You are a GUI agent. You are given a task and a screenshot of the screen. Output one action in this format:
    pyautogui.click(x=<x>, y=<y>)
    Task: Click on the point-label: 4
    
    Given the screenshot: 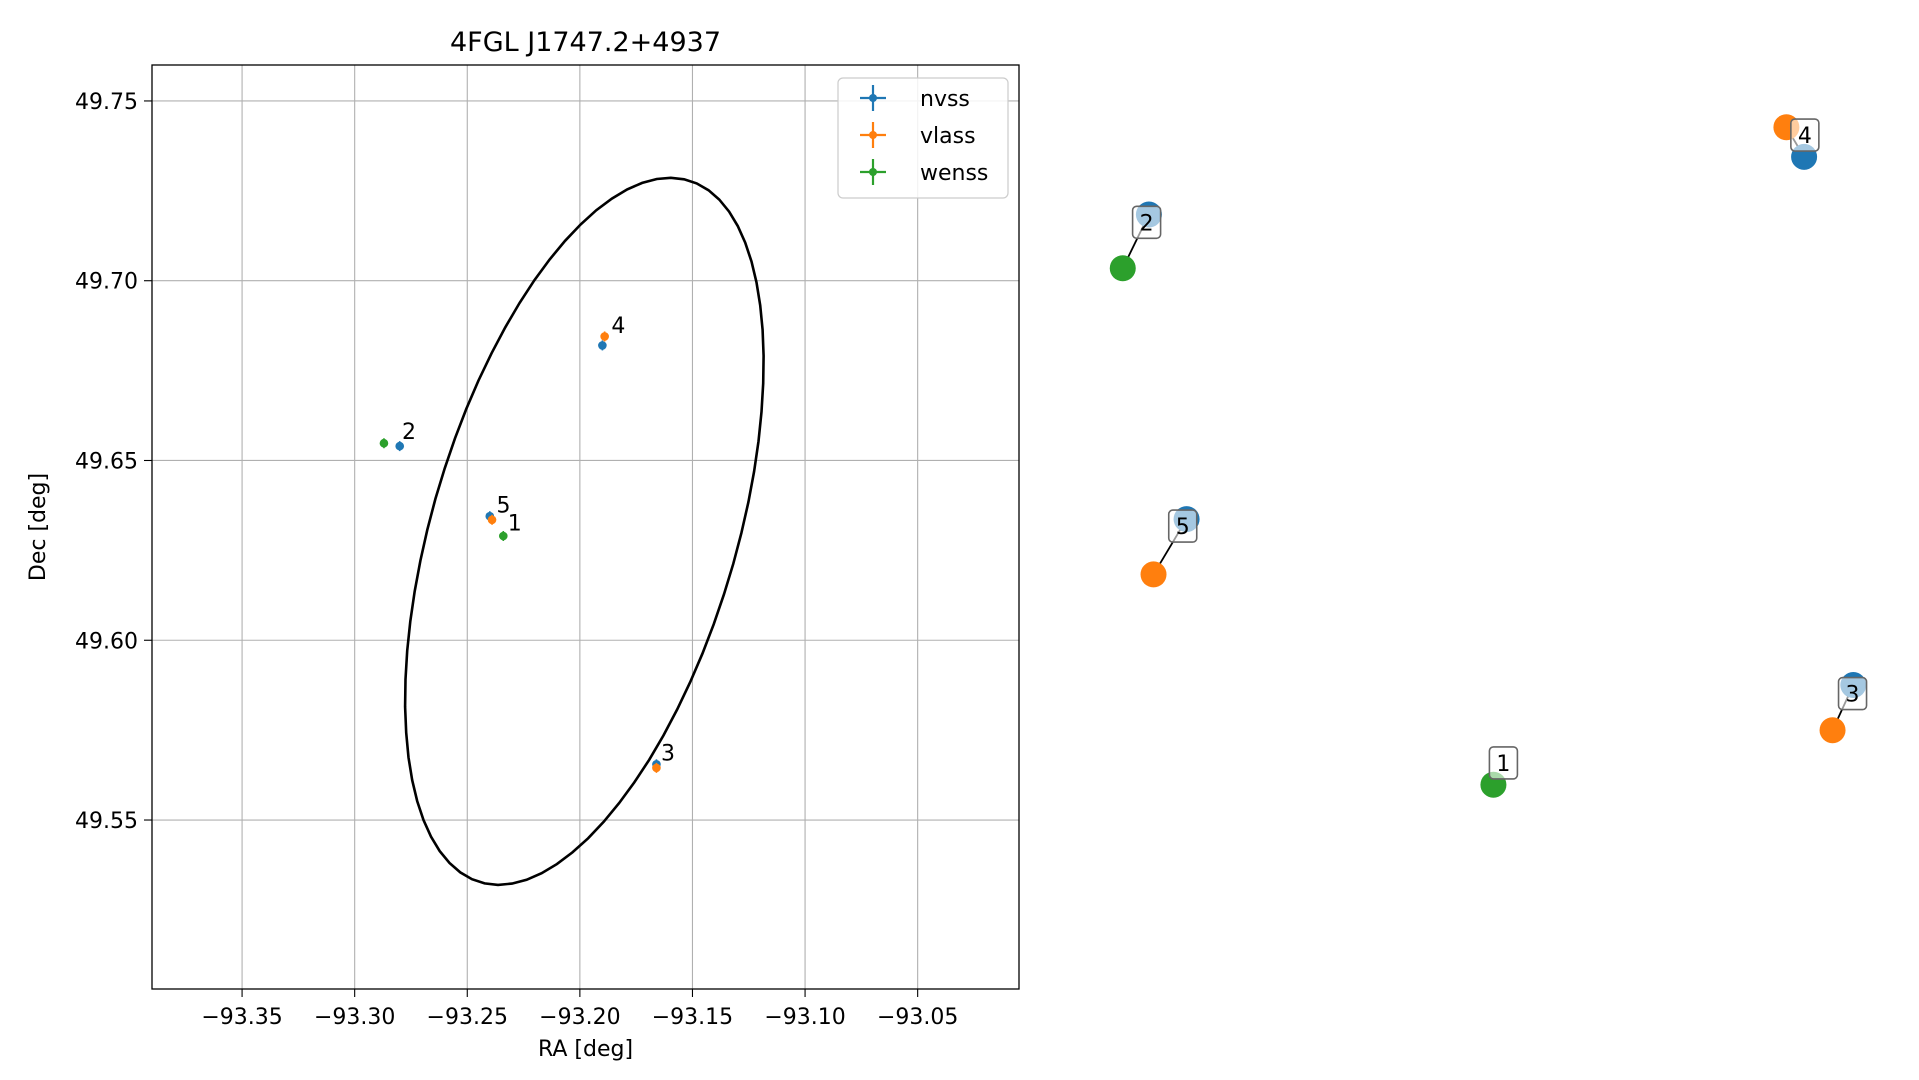 What is the action you would take?
    pyautogui.click(x=618, y=326)
    